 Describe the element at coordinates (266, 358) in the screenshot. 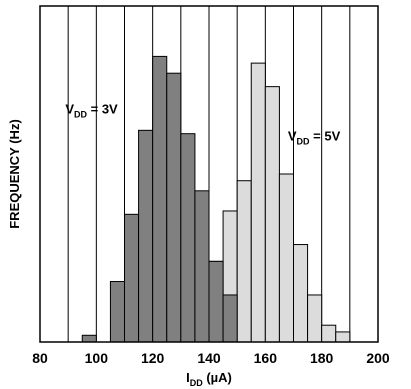

I see `x-tick-label-160: 160` at that location.